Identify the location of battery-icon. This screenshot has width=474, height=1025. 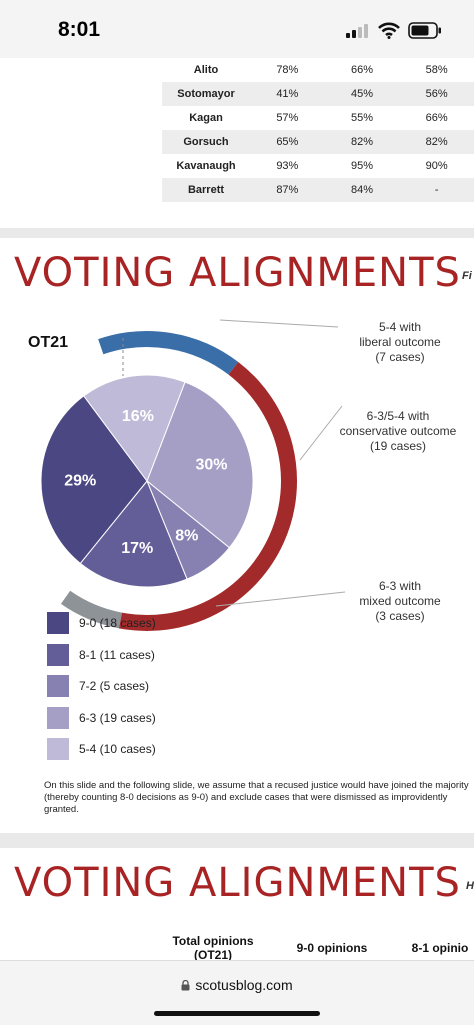
(424, 30).